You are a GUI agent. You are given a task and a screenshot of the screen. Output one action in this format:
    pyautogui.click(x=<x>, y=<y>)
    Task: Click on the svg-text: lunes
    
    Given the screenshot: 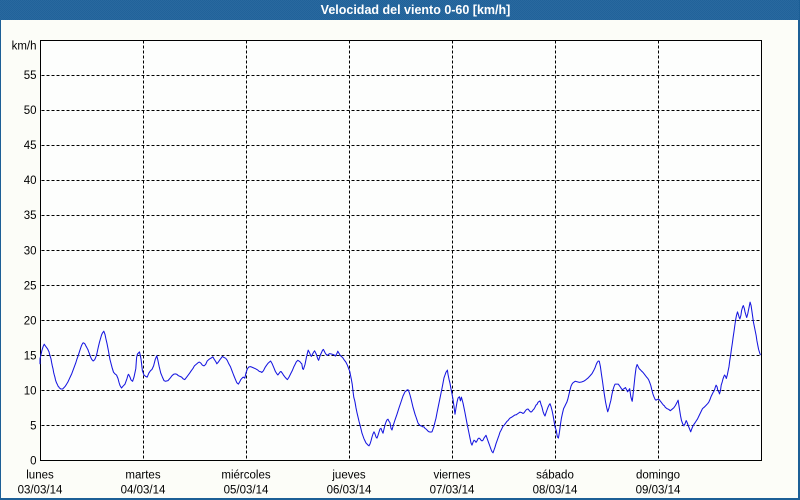 What is the action you would take?
    pyautogui.click(x=40, y=476)
    